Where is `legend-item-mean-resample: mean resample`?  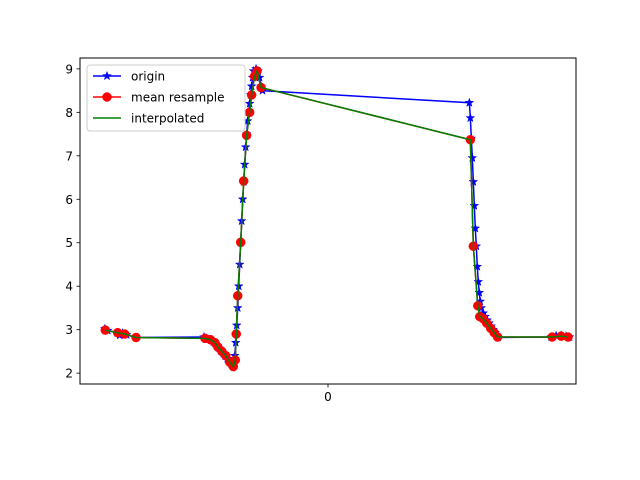
legend-item-mean-resample: mean resample is located at coordinates (159, 98).